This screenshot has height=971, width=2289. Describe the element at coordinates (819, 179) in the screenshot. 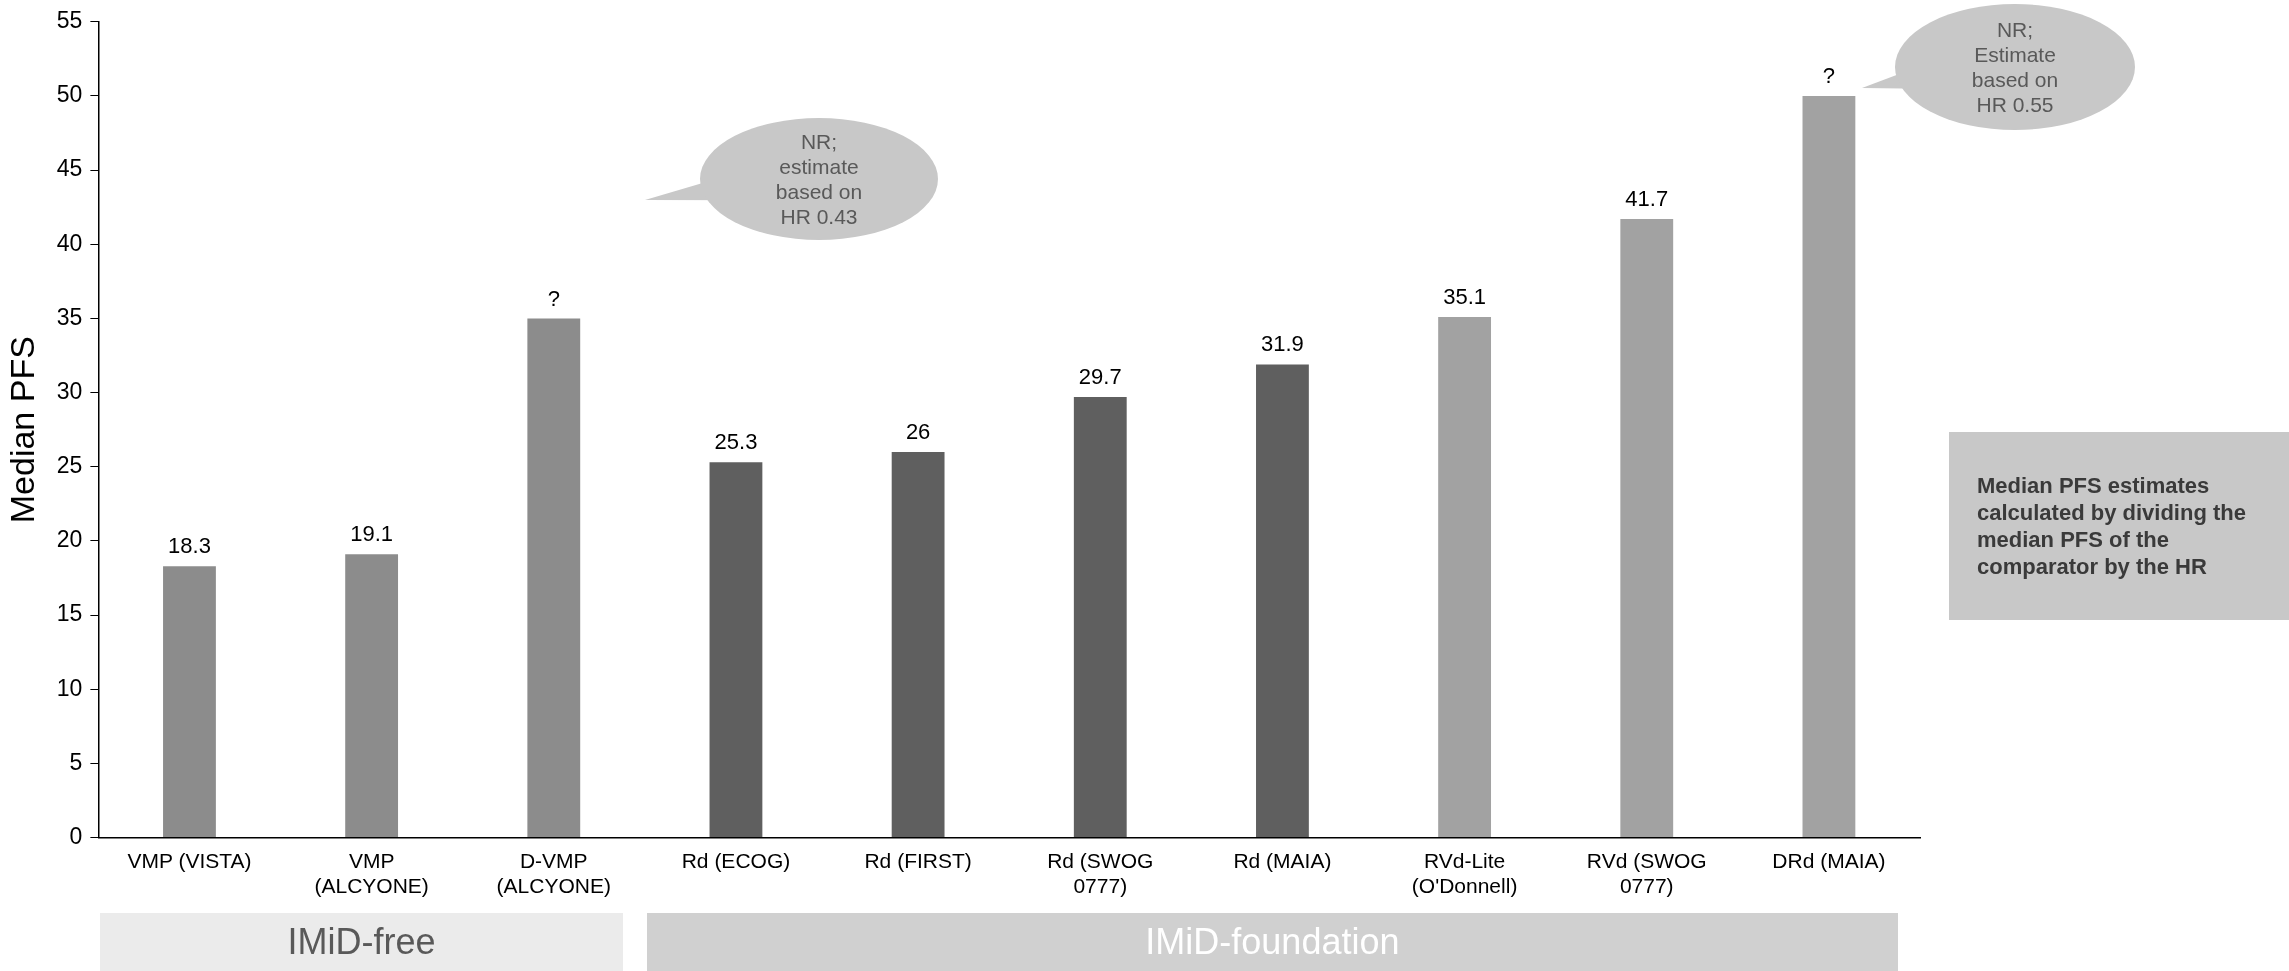

I see `annotation: NR; estimate based on HR 0.43` at that location.